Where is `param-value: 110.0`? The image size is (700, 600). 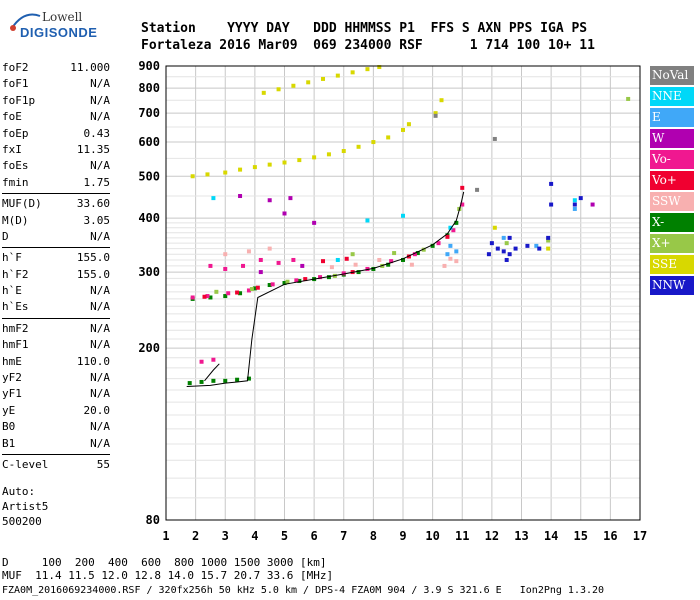 param-value: 110.0 is located at coordinates (93, 361).